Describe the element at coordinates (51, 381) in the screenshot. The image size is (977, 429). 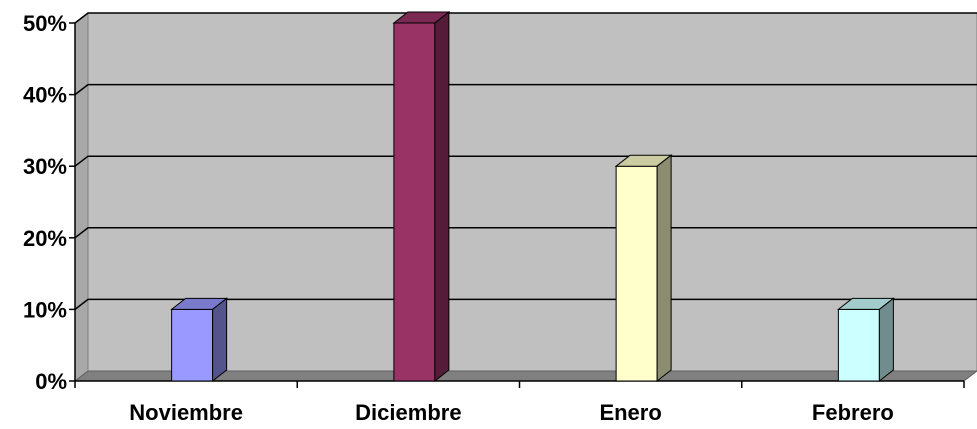
I see `y-tick-label: 0%` at that location.